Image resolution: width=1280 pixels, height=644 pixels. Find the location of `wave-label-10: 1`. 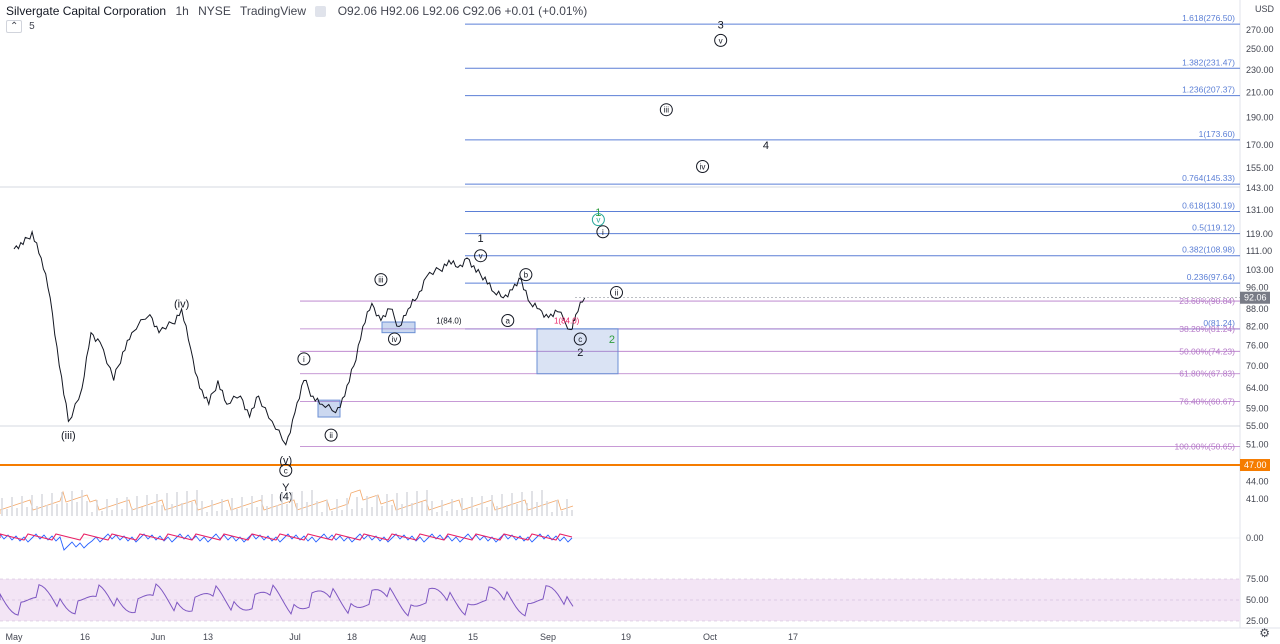

wave-label-10: 1 is located at coordinates (481, 239).